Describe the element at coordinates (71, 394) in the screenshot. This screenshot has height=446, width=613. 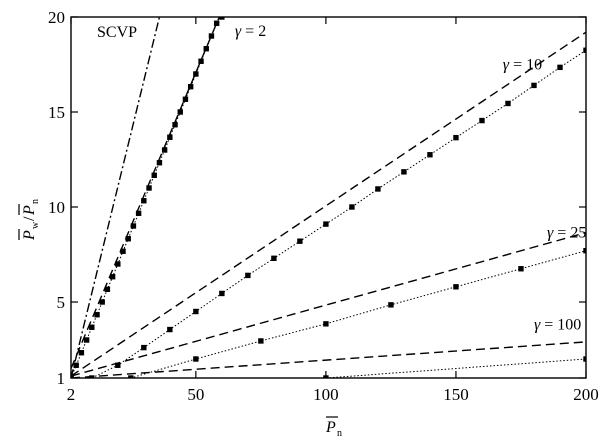
I see `x-tick-label: 2` at that location.